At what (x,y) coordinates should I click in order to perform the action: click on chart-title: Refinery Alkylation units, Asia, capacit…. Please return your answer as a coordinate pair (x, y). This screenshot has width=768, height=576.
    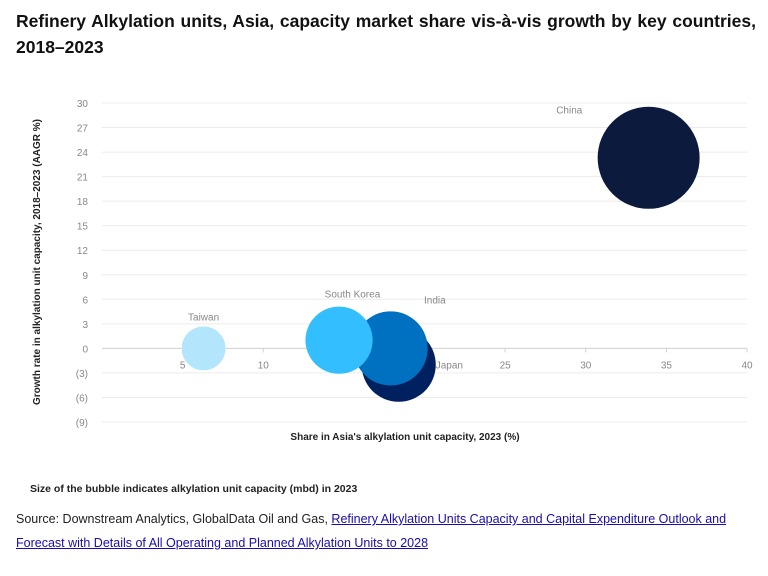
    Looking at the image, I should click on (386, 34).